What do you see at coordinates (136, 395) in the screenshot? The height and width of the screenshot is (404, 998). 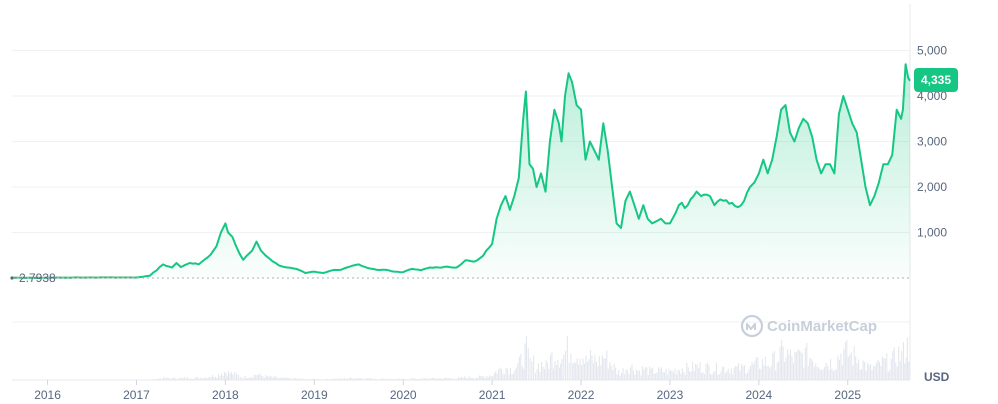 I see `x-tick-label-2017: 2017` at bounding box center [136, 395].